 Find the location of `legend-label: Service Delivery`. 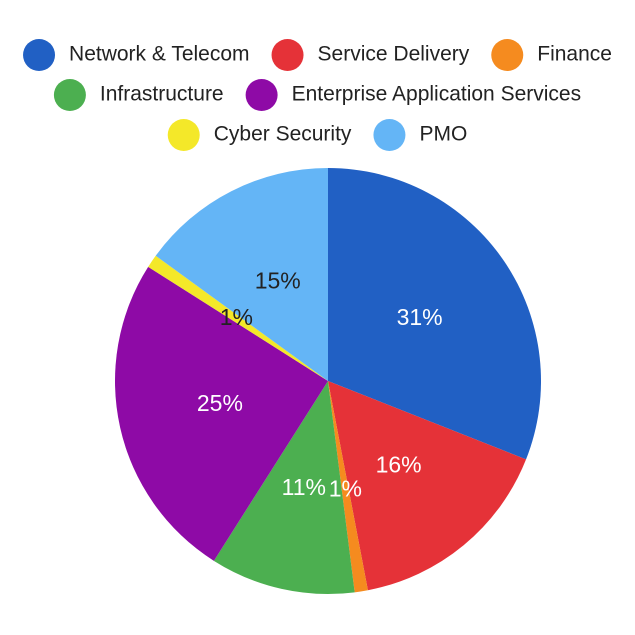

legend-label: Service Delivery is located at coordinates (394, 54).